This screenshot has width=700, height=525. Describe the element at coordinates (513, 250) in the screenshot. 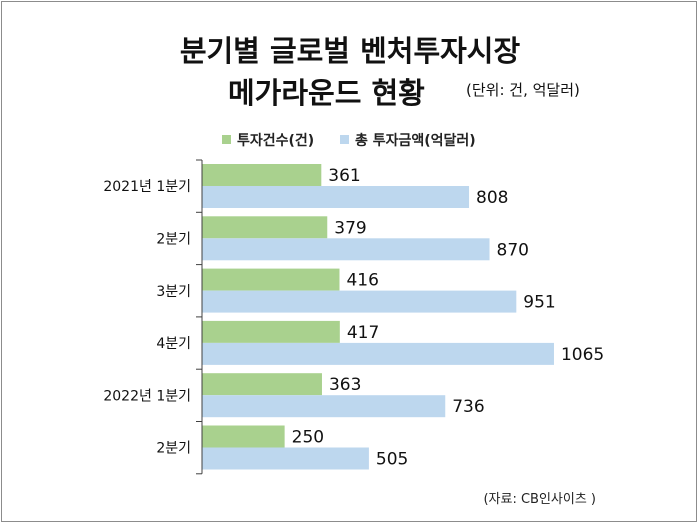

I see `value-label-amount-2: 870` at that location.